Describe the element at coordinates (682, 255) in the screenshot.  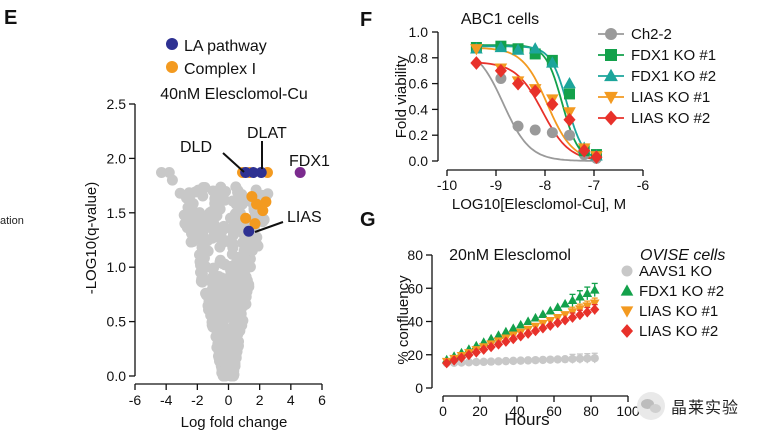
I see `chart-g-legend-title: OVISE cells` at that location.